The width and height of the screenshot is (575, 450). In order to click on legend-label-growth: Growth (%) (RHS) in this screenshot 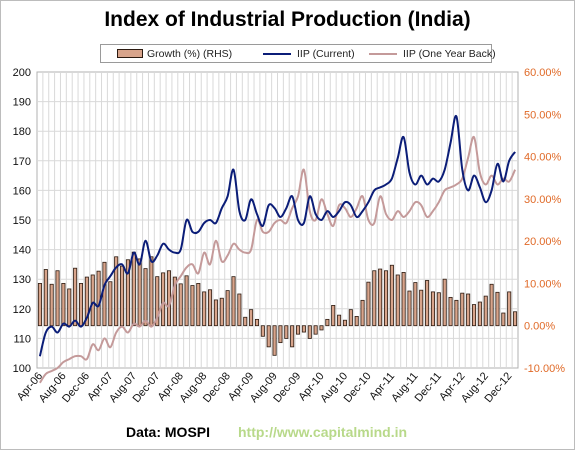, I will do `click(190, 54)`.